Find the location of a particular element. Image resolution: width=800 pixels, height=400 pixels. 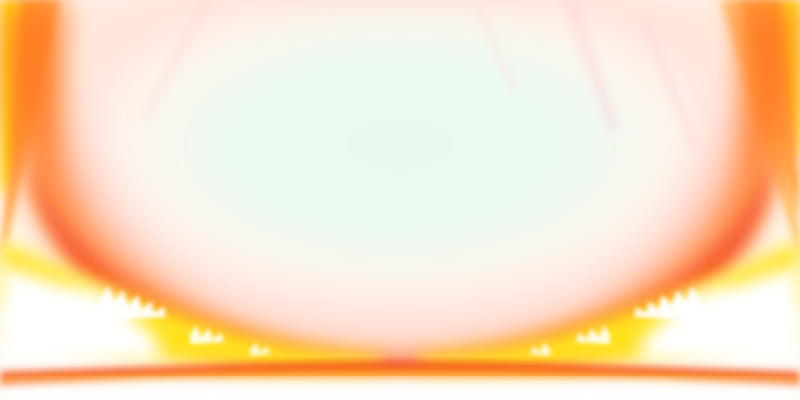

horizon-streak is located at coordinates (400, 374).